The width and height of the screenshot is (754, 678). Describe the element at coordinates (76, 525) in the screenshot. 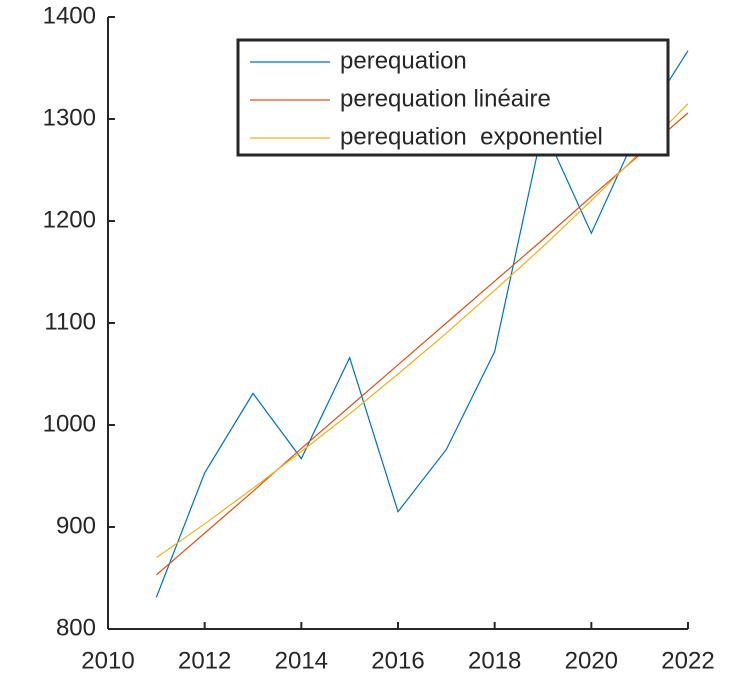

I see `y-tick-label: 900` at that location.